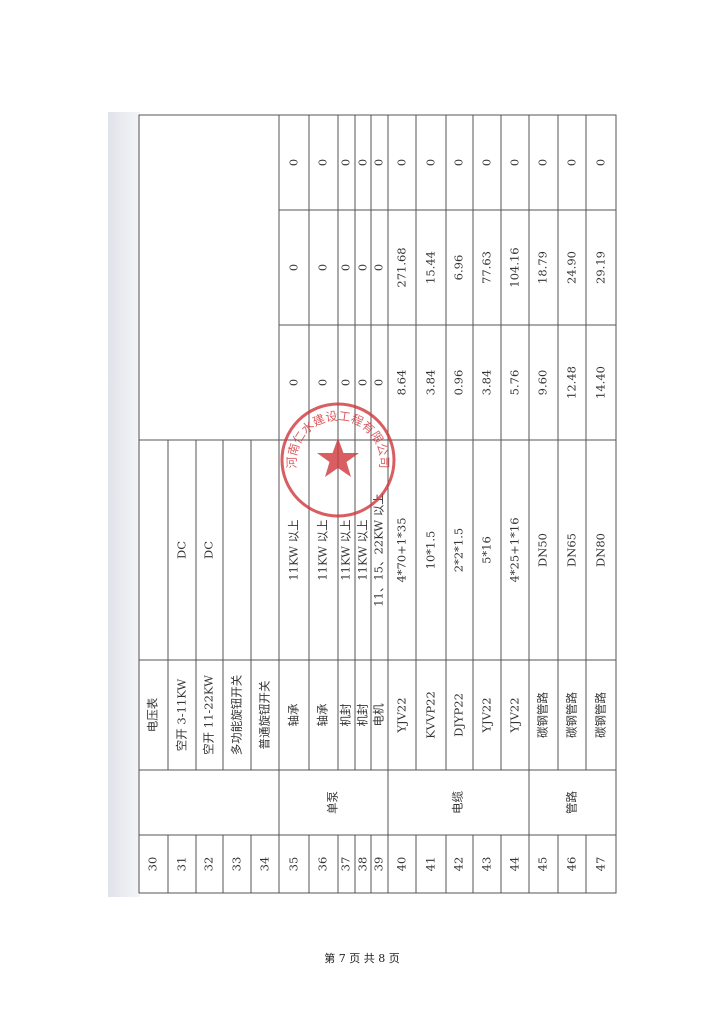 Image resolution: width=724 pixels, height=1024 pixels. I want to click on value-2: 271.68, so click(401, 267).